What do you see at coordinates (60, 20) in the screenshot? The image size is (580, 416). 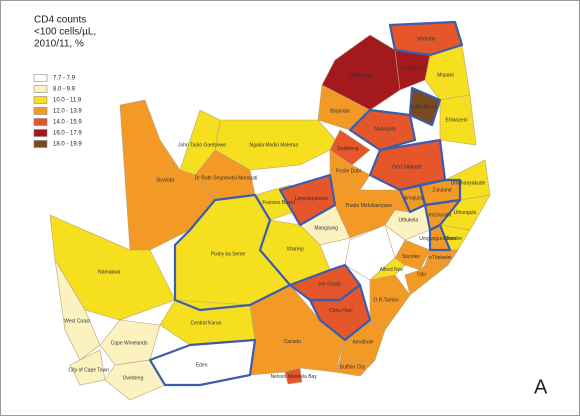 I see `legend-title: CD4 counts` at bounding box center [60, 20].